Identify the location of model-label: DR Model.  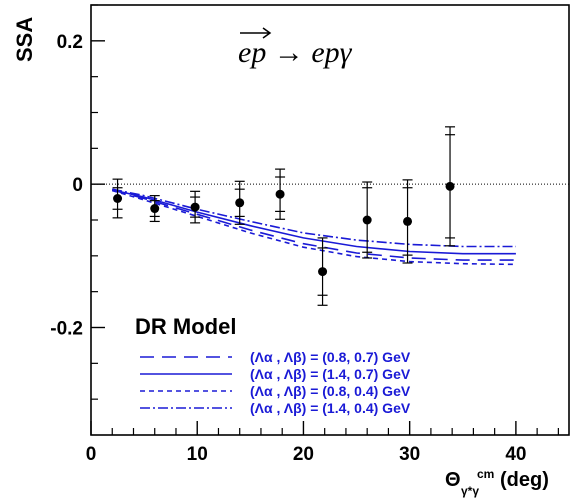
(185, 326).